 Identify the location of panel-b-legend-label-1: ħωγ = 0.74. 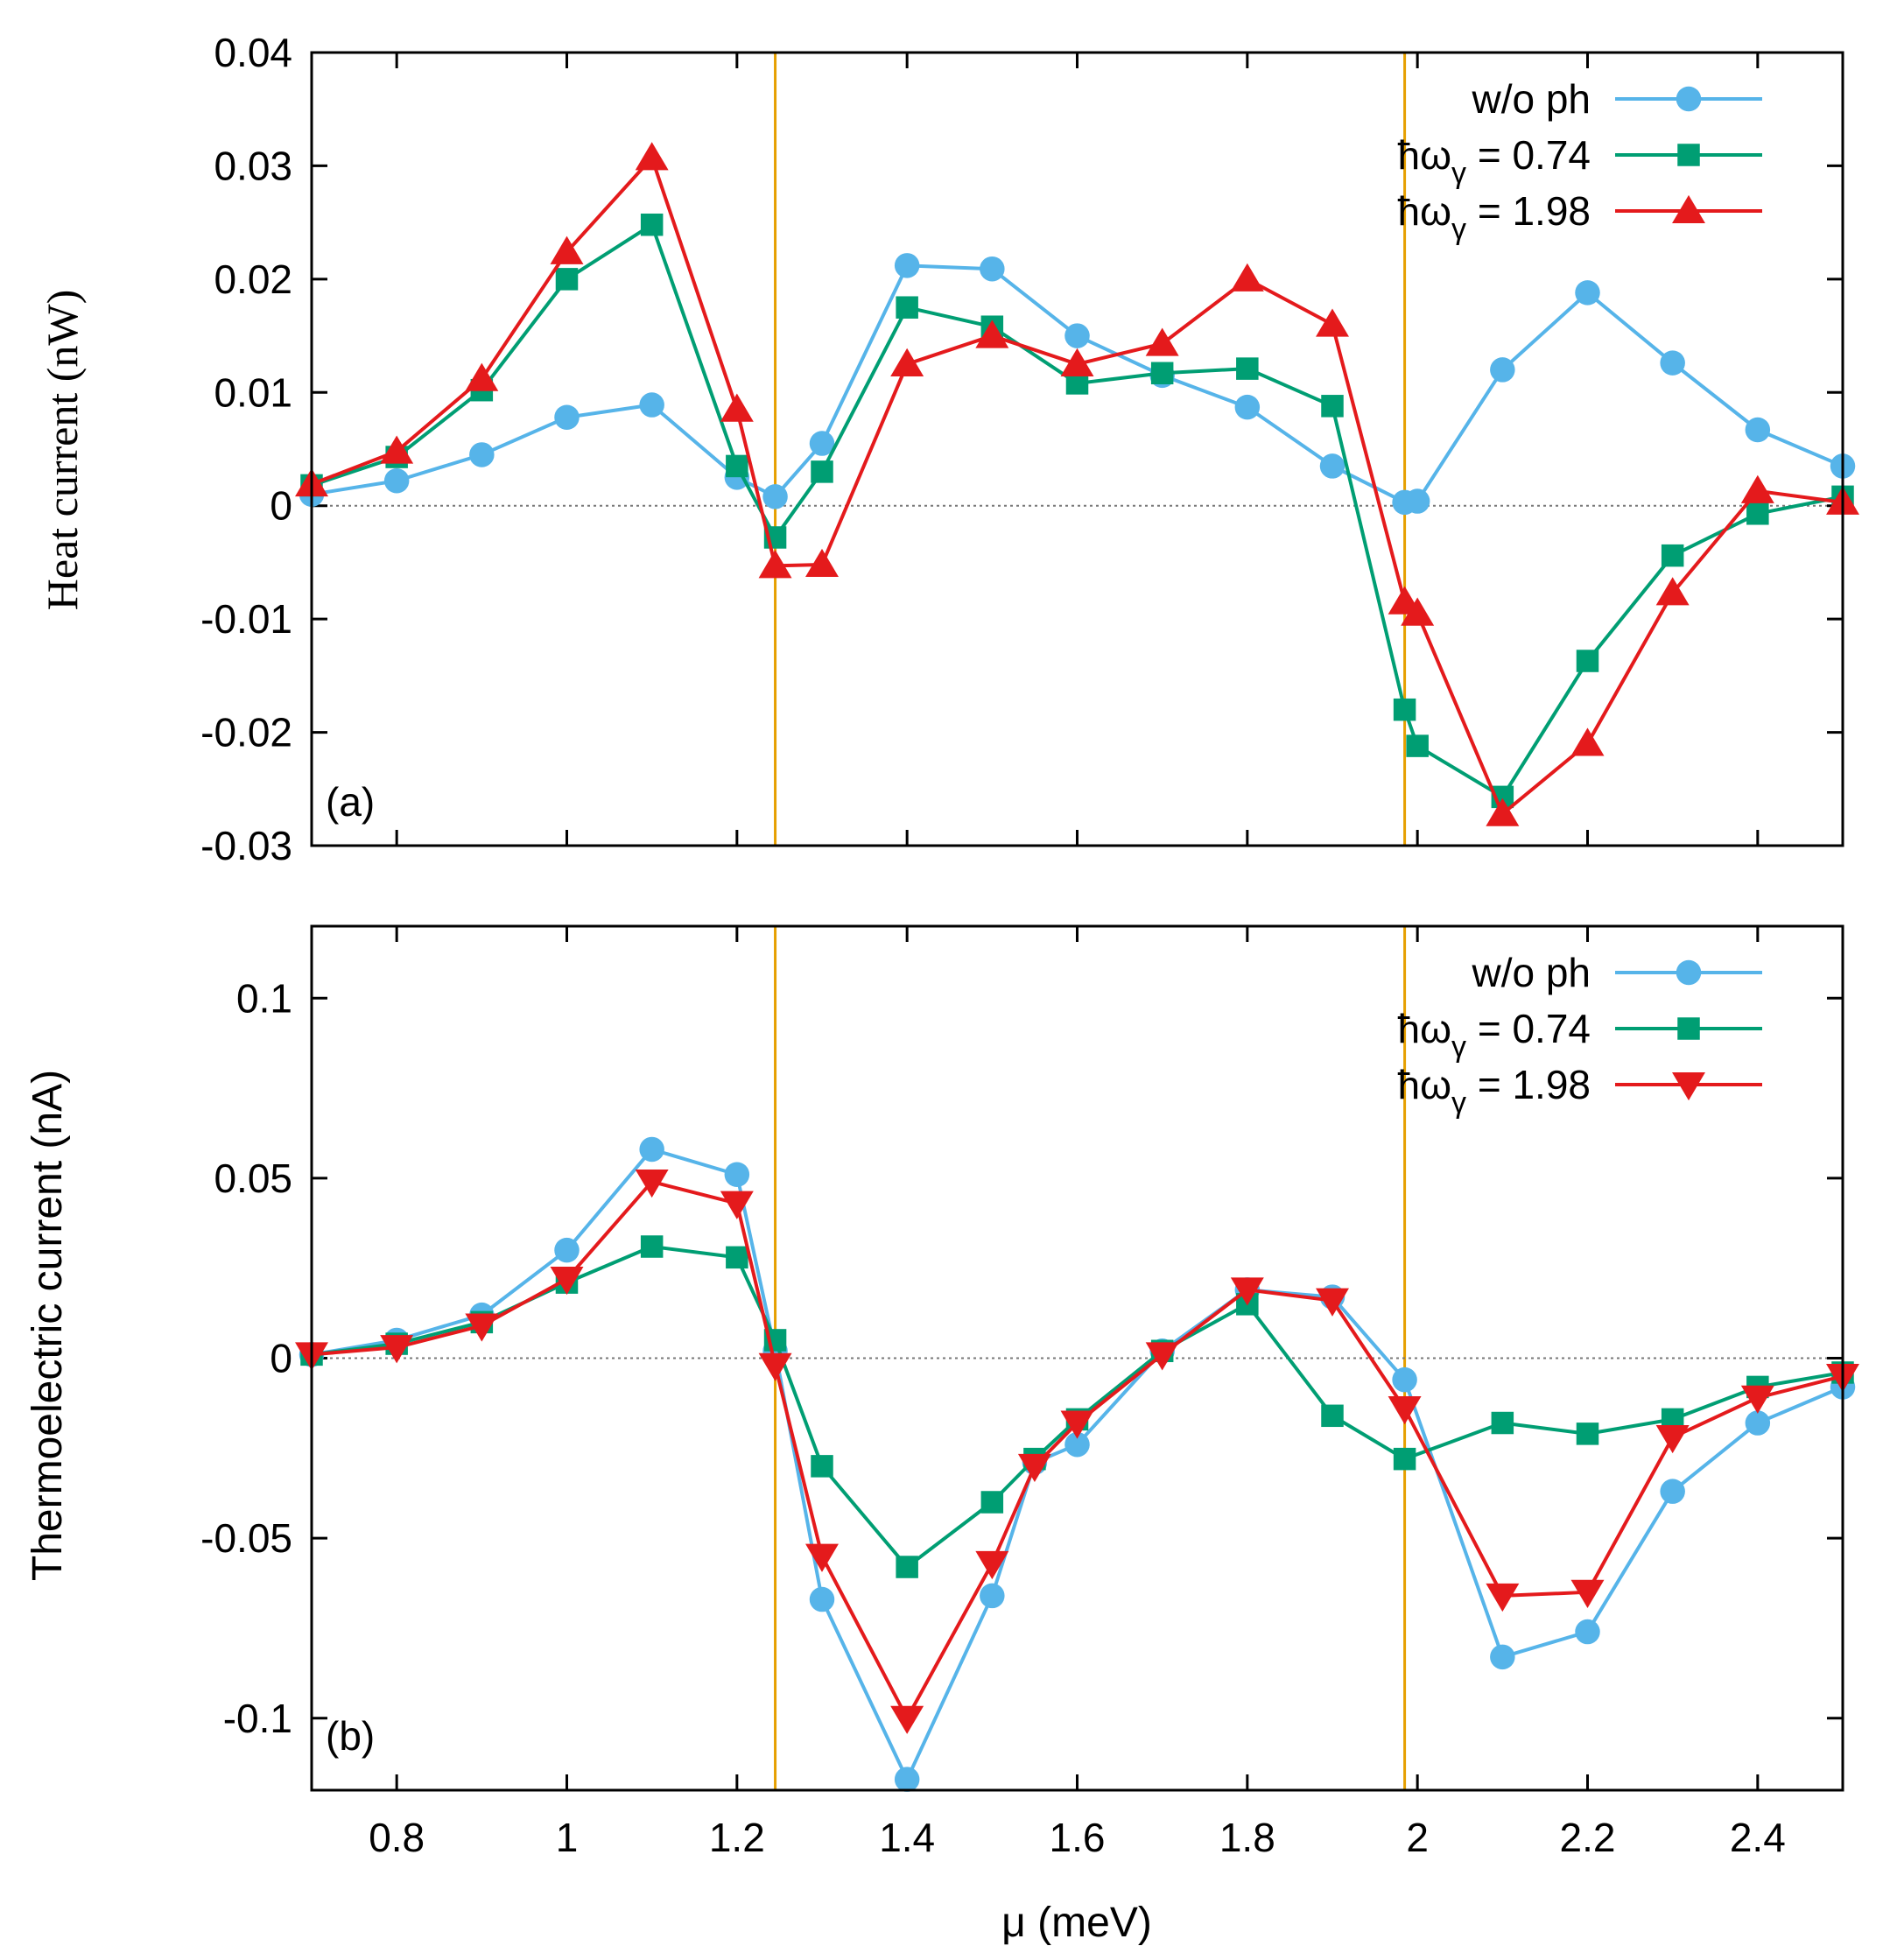
(1494, 1035).